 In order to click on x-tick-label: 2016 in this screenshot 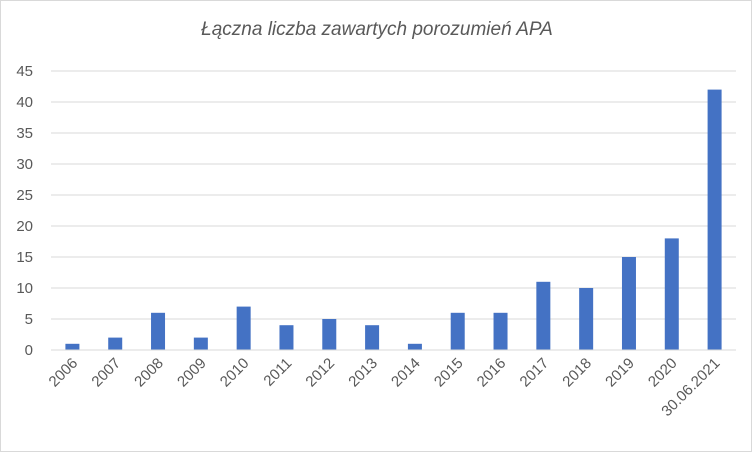, I will do `click(492, 373)`.